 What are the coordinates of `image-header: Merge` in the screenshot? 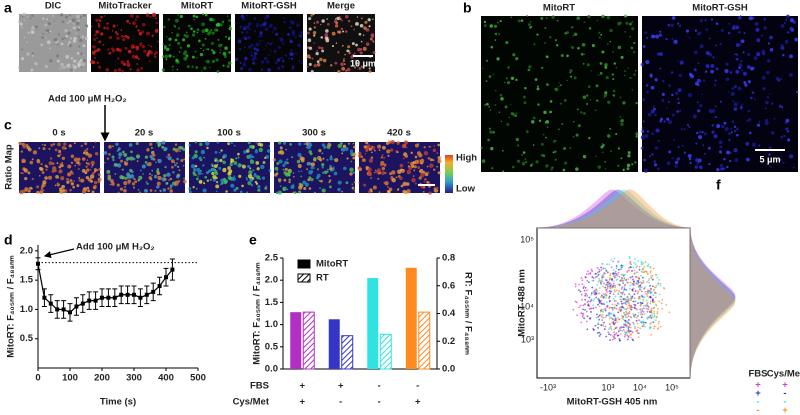 It's located at (341, 6).